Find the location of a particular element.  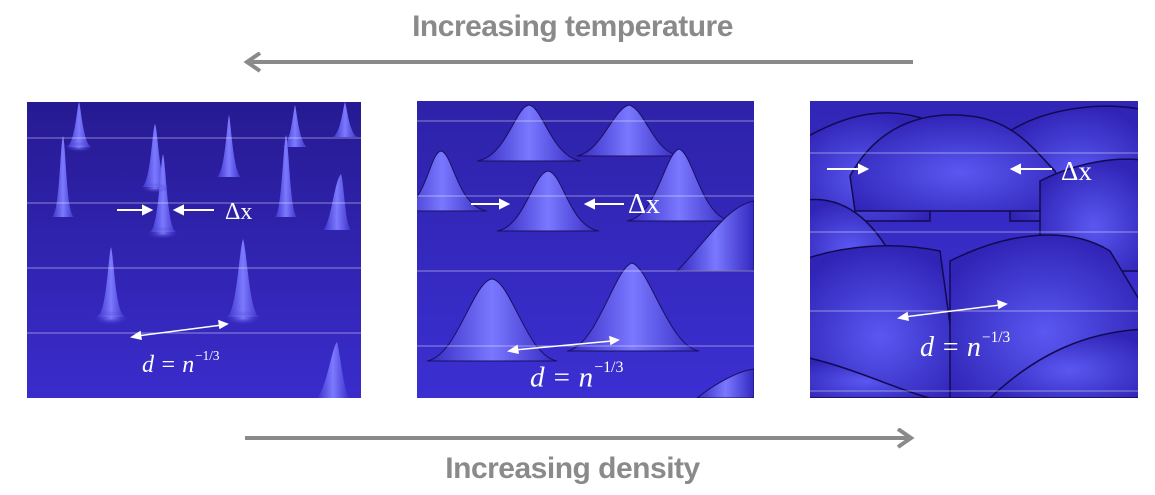

arrow-right-icon is located at coordinates (580, 438).